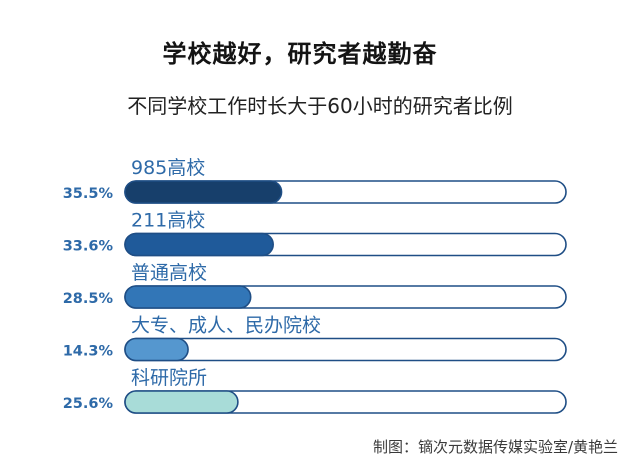 The height and width of the screenshot is (473, 640). Describe the element at coordinates (315, 180) in the screenshot. I see `bar-row: 985高校 35.5%` at that location.